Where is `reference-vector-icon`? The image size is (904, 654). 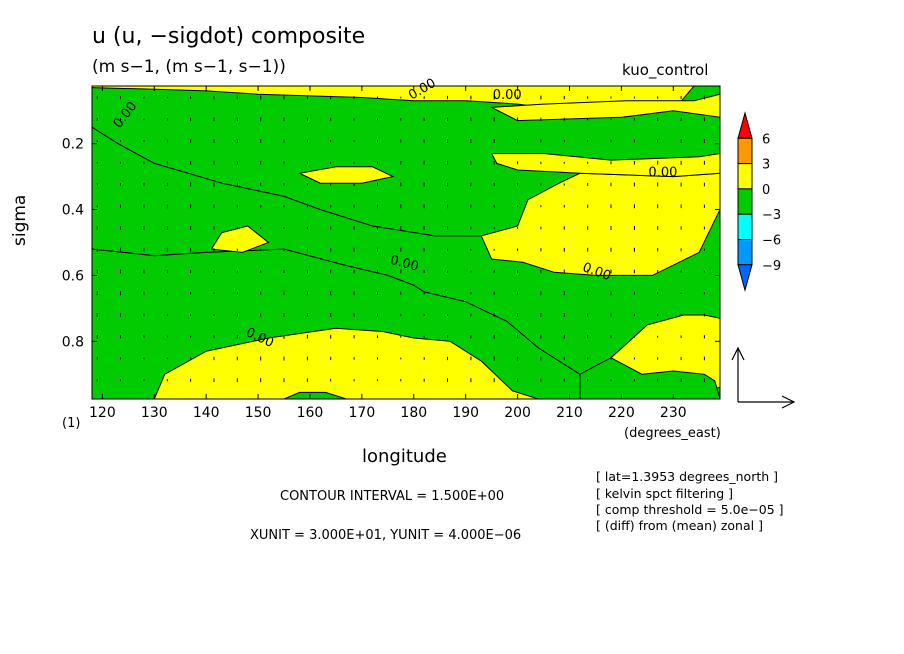 reference-vector-icon is located at coordinates (763, 377).